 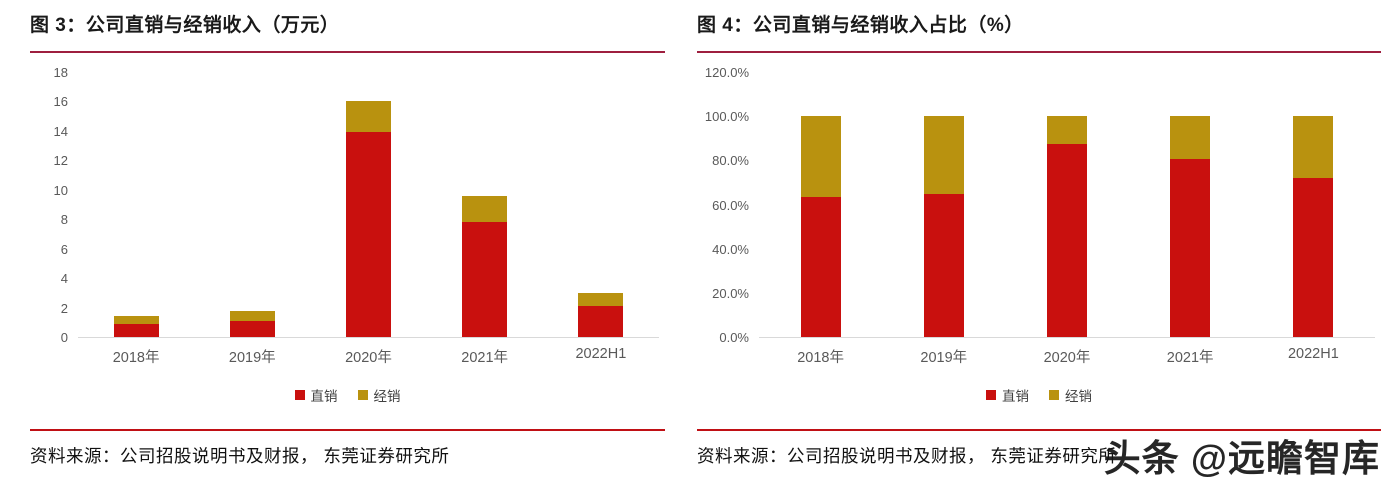 What do you see at coordinates (730, 293) in the screenshot?
I see `y-tick-label: 20.0%` at bounding box center [730, 293].